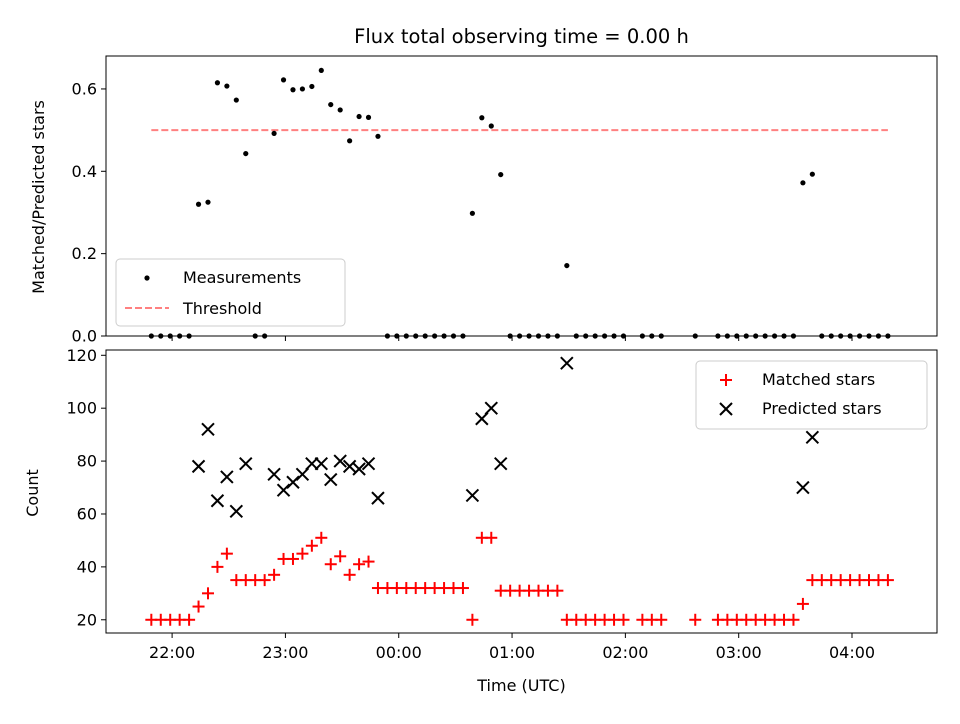 The height and width of the screenshot is (724, 960). What do you see at coordinates (399, 652) in the screenshot?
I see `x-tick-label: 00:00` at bounding box center [399, 652].